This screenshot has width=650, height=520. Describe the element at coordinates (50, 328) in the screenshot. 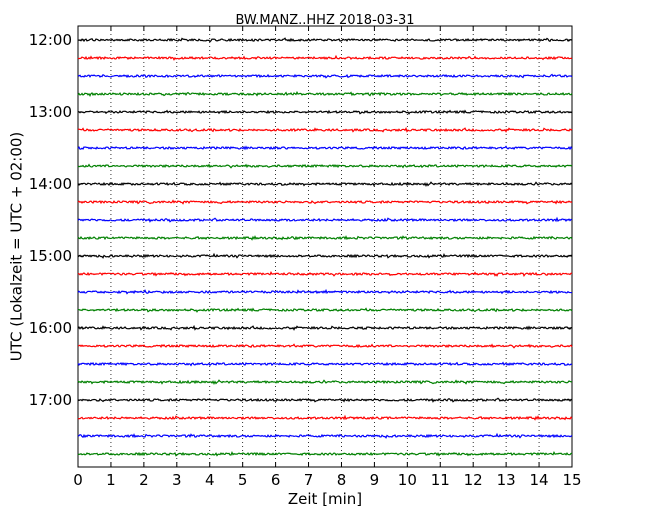

I see `y-tick-label-1600: 16:00` at that location.